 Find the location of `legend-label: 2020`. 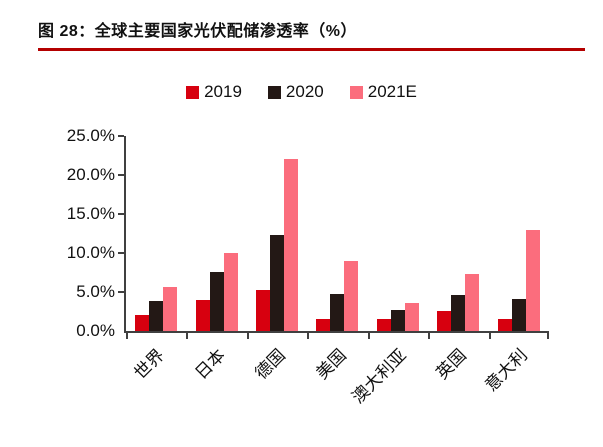

legend-label: 2020 is located at coordinates (304, 91).